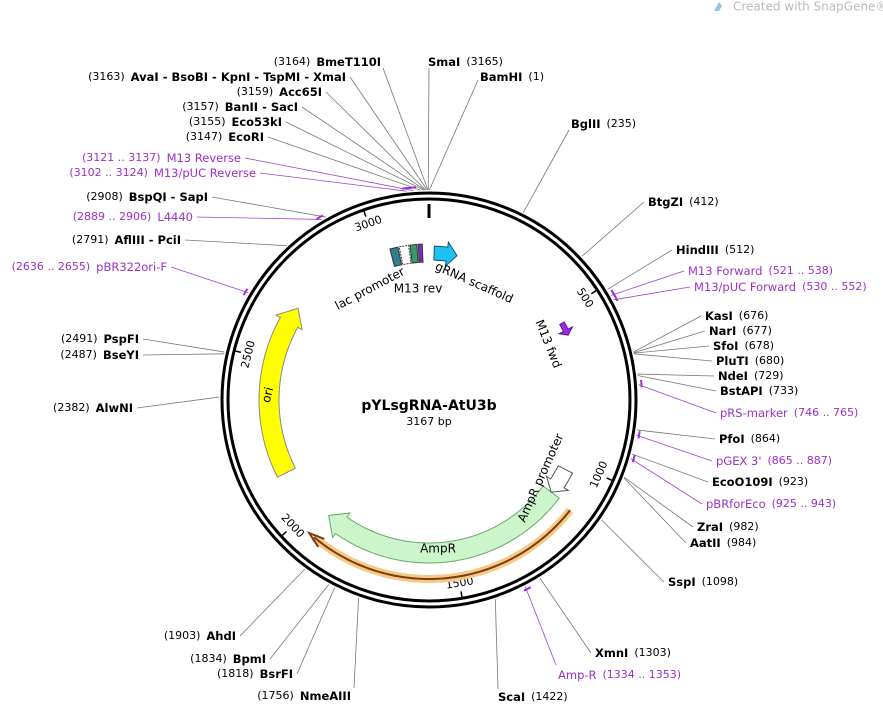  What do you see at coordinates (161, 158) in the screenshot?
I see `primer-label: (3121 .. 3137) M13 Reverse` at bounding box center [161, 158].